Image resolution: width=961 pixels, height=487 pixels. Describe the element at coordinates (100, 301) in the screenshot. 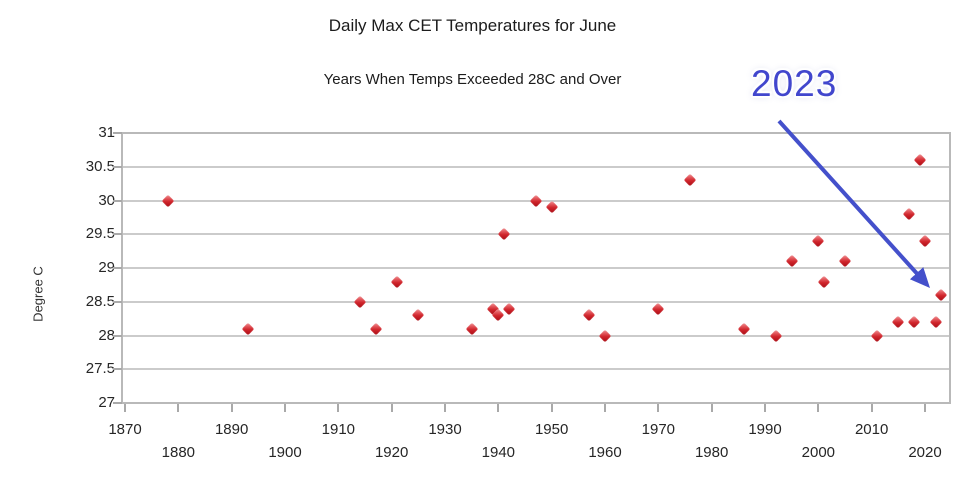

I see `y-tick-label: 28.5` at that location.